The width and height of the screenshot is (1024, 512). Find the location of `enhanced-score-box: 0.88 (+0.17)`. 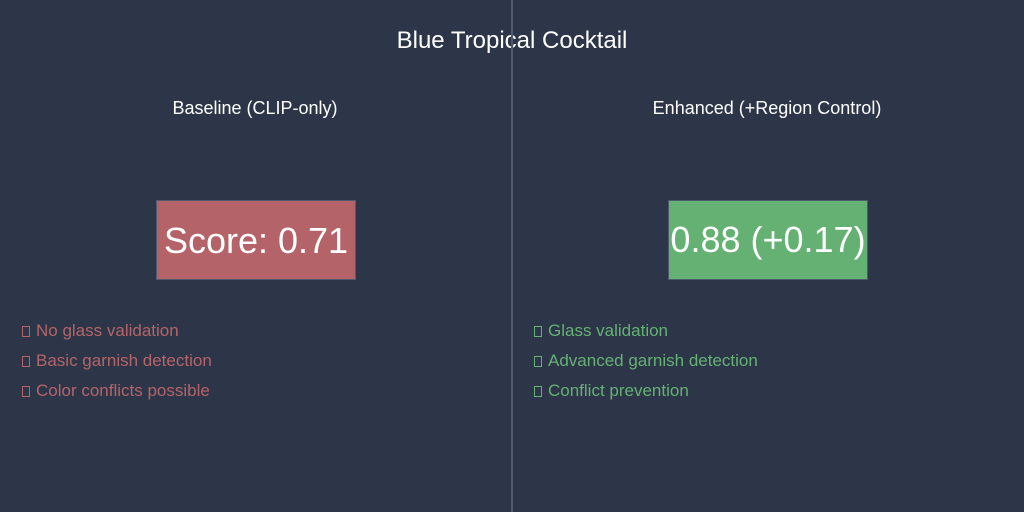

enhanced-score-box: 0.88 (+0.17) is located at coordinates (768, 240).